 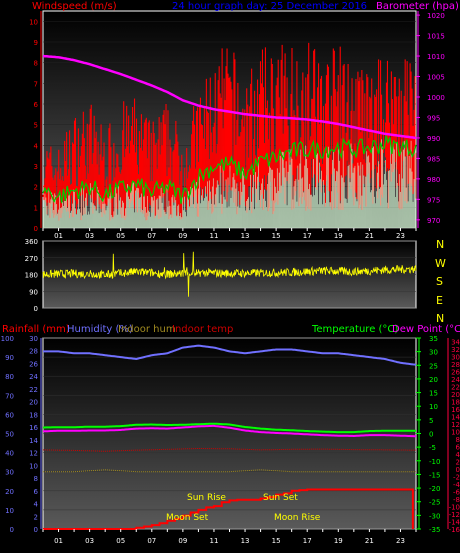 I want to click on tick-hum-20: 20, so click(x=9, y=492).